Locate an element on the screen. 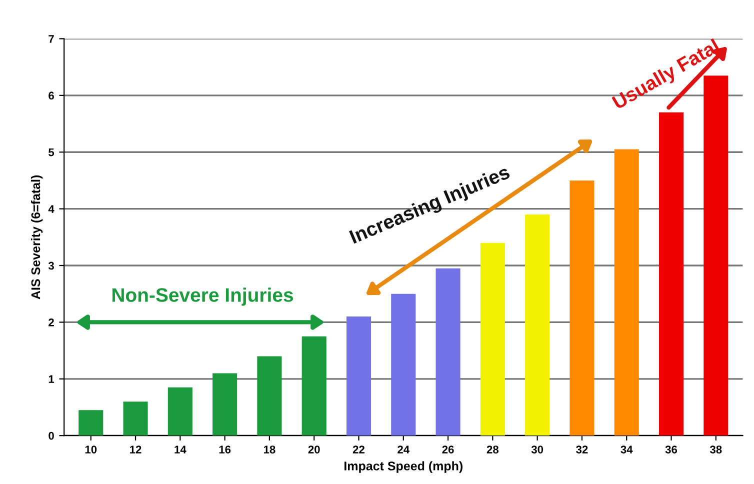 The width and height of the screenshot is (754, 484). y-tick-label: 5 is located at coordinates (51, 152).